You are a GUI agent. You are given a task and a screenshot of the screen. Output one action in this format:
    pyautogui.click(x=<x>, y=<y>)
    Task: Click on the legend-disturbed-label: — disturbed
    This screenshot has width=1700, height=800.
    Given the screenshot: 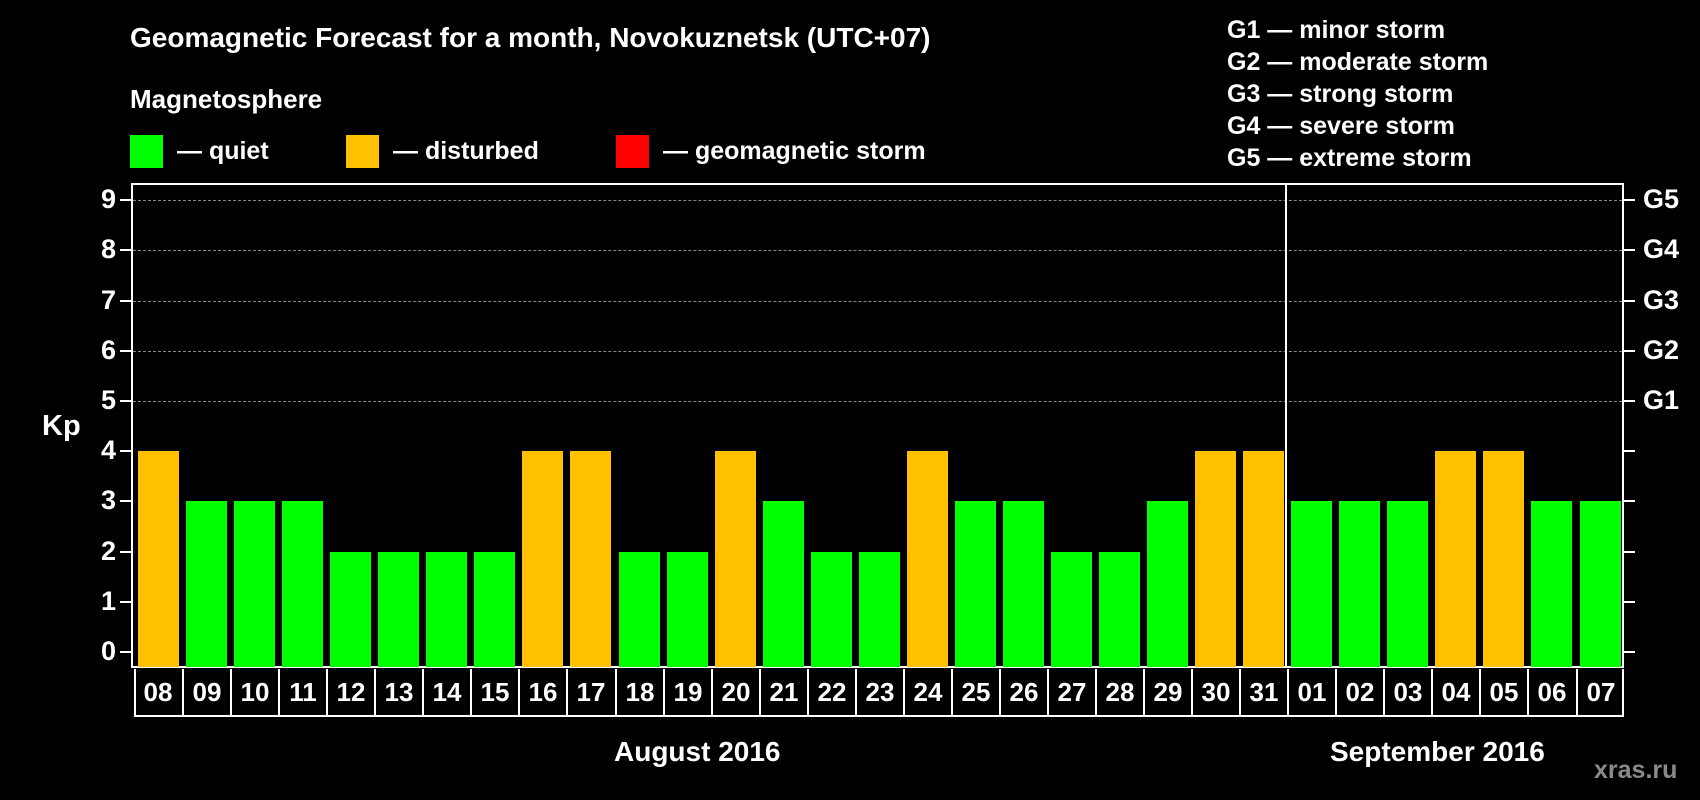 What is the action you would take?
    pyautogui.click(x=466, y=150)
    